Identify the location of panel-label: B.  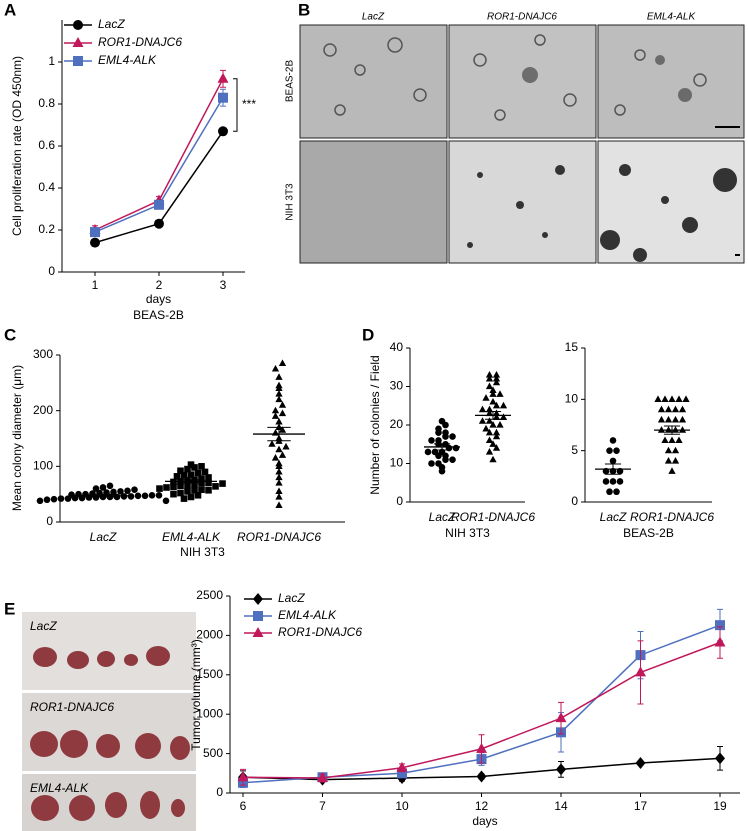
(304, 9).